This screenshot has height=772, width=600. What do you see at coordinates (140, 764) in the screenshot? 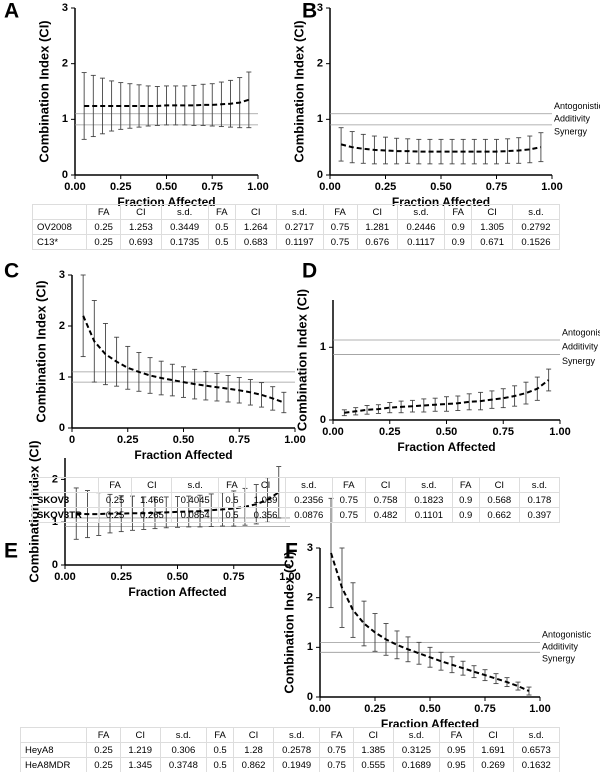
I see `table-cell: 1.345` at bounding box center [140, 764].